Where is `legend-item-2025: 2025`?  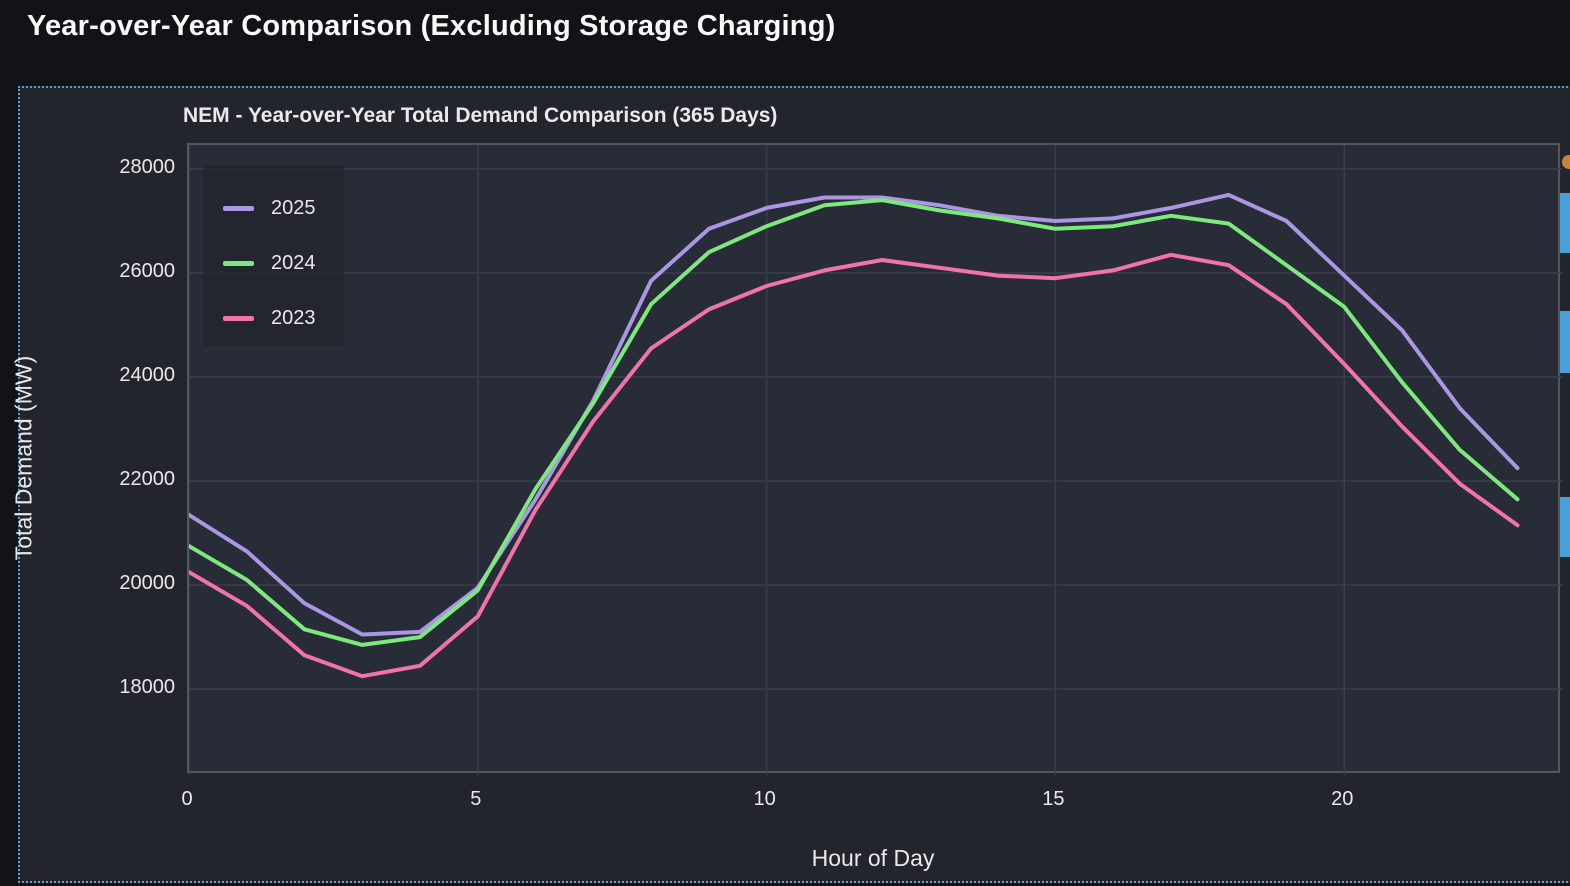 legend-item-2025: 2025 is located at coordinates (273, 208).